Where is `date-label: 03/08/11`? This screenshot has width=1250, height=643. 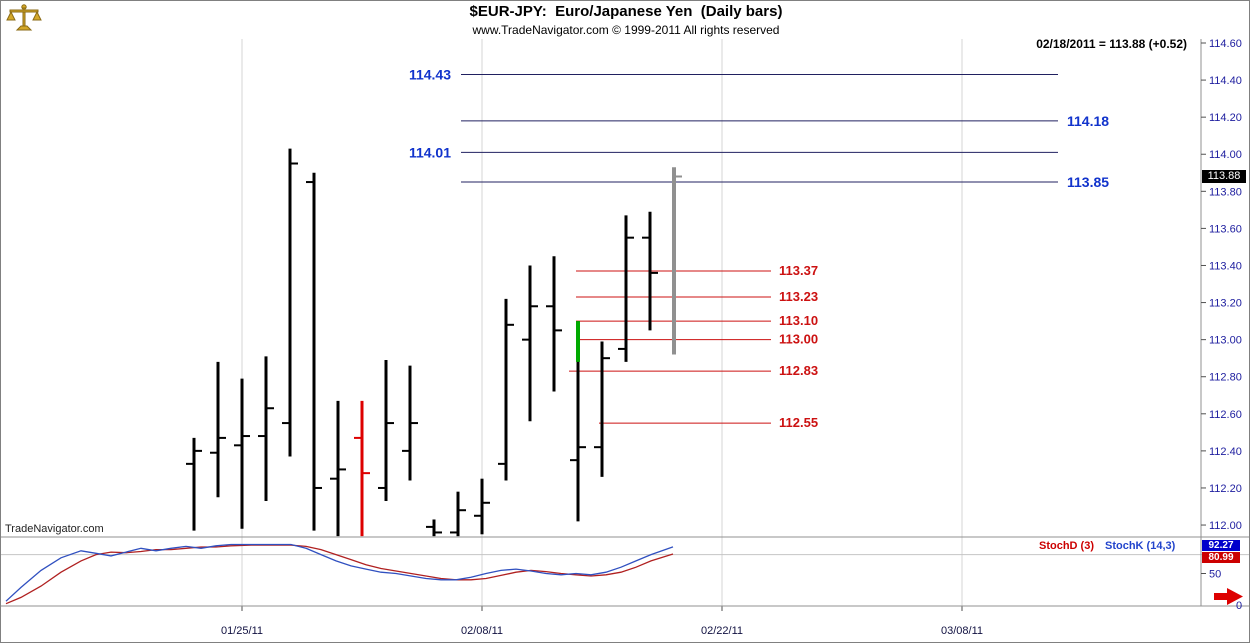 date-label: 03/08/11 is located at coordinates (962, 631).